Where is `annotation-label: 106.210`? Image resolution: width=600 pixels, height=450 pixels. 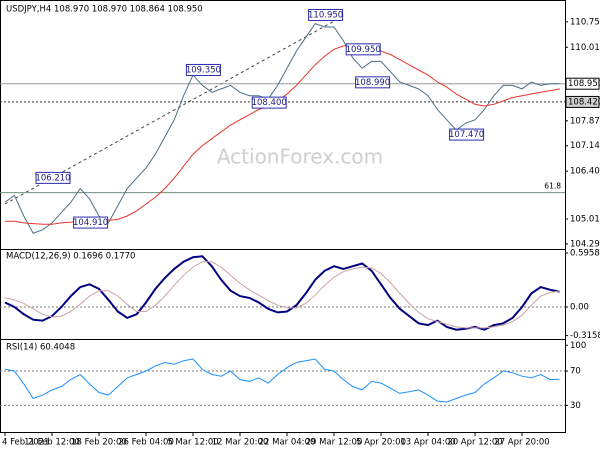 annotation-label: 106.210 is located at coordinates (52, 178).